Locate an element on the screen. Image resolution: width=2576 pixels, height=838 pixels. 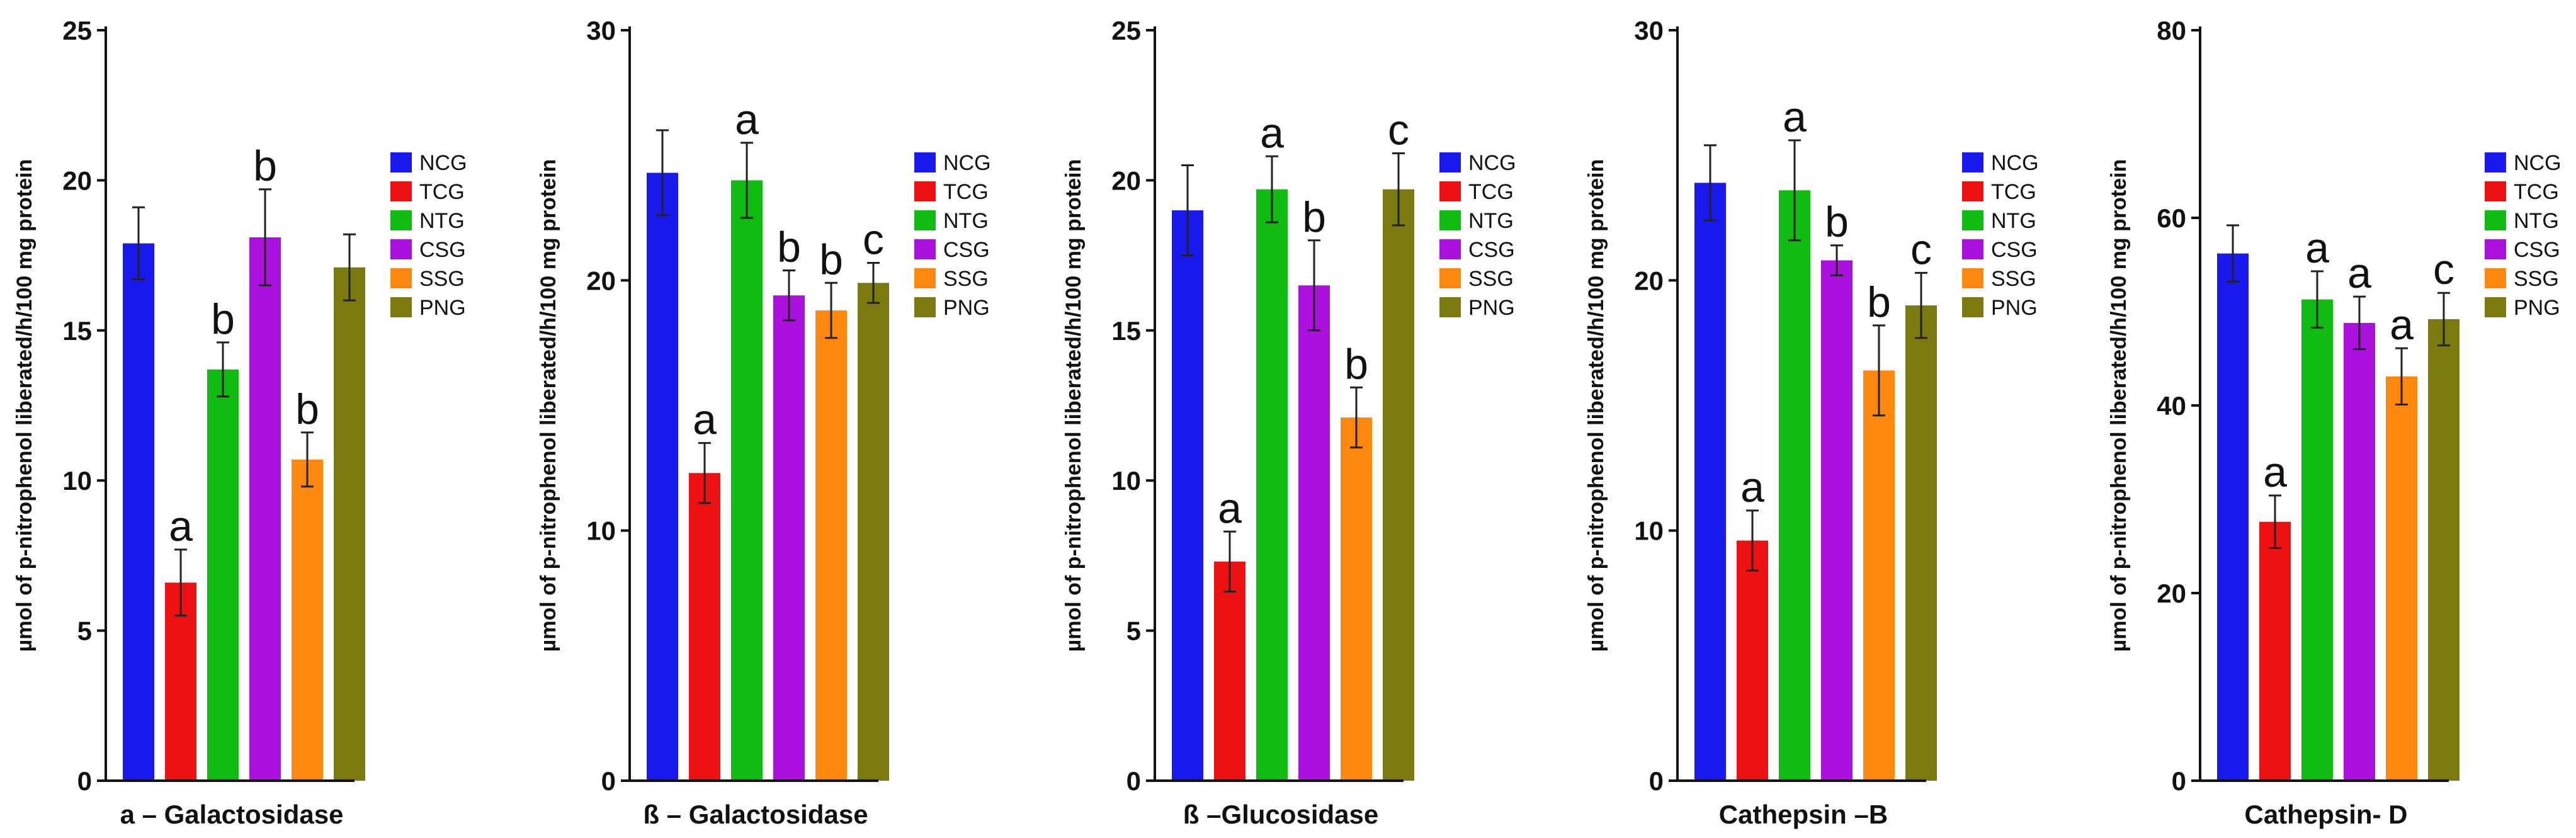
y-tick-label: 60 is located at coordinates (2171, 218).